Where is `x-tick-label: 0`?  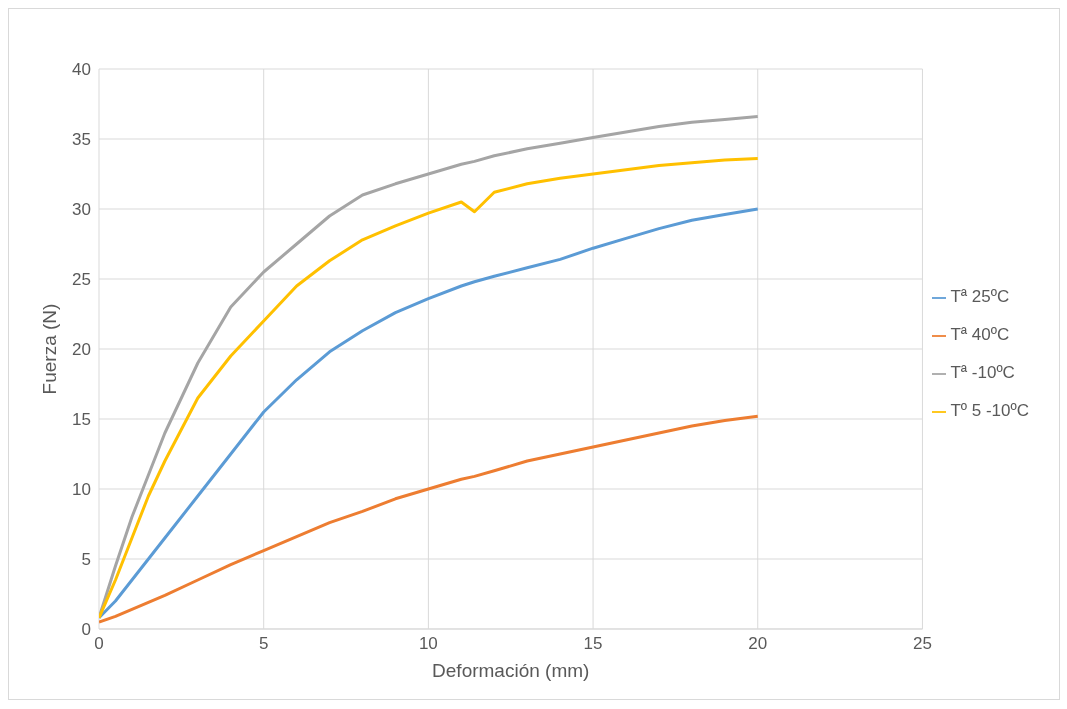
x-tick-label: 0 is located at coordinates (99, 644).